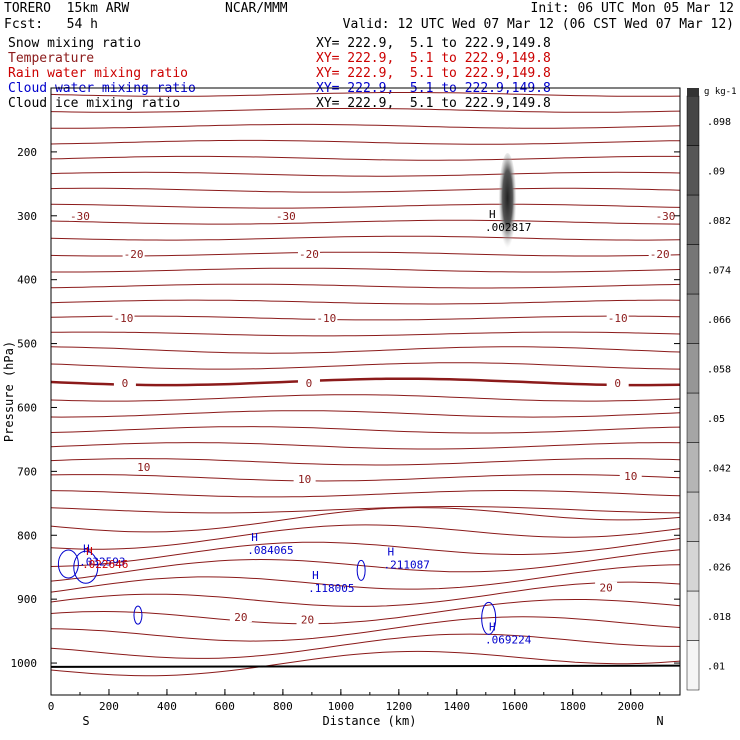  What do you see at coordinates (67, 8) in the screenshot?
I see `model-title: TORERO 15km ARW` at bounding box center [67, 8].